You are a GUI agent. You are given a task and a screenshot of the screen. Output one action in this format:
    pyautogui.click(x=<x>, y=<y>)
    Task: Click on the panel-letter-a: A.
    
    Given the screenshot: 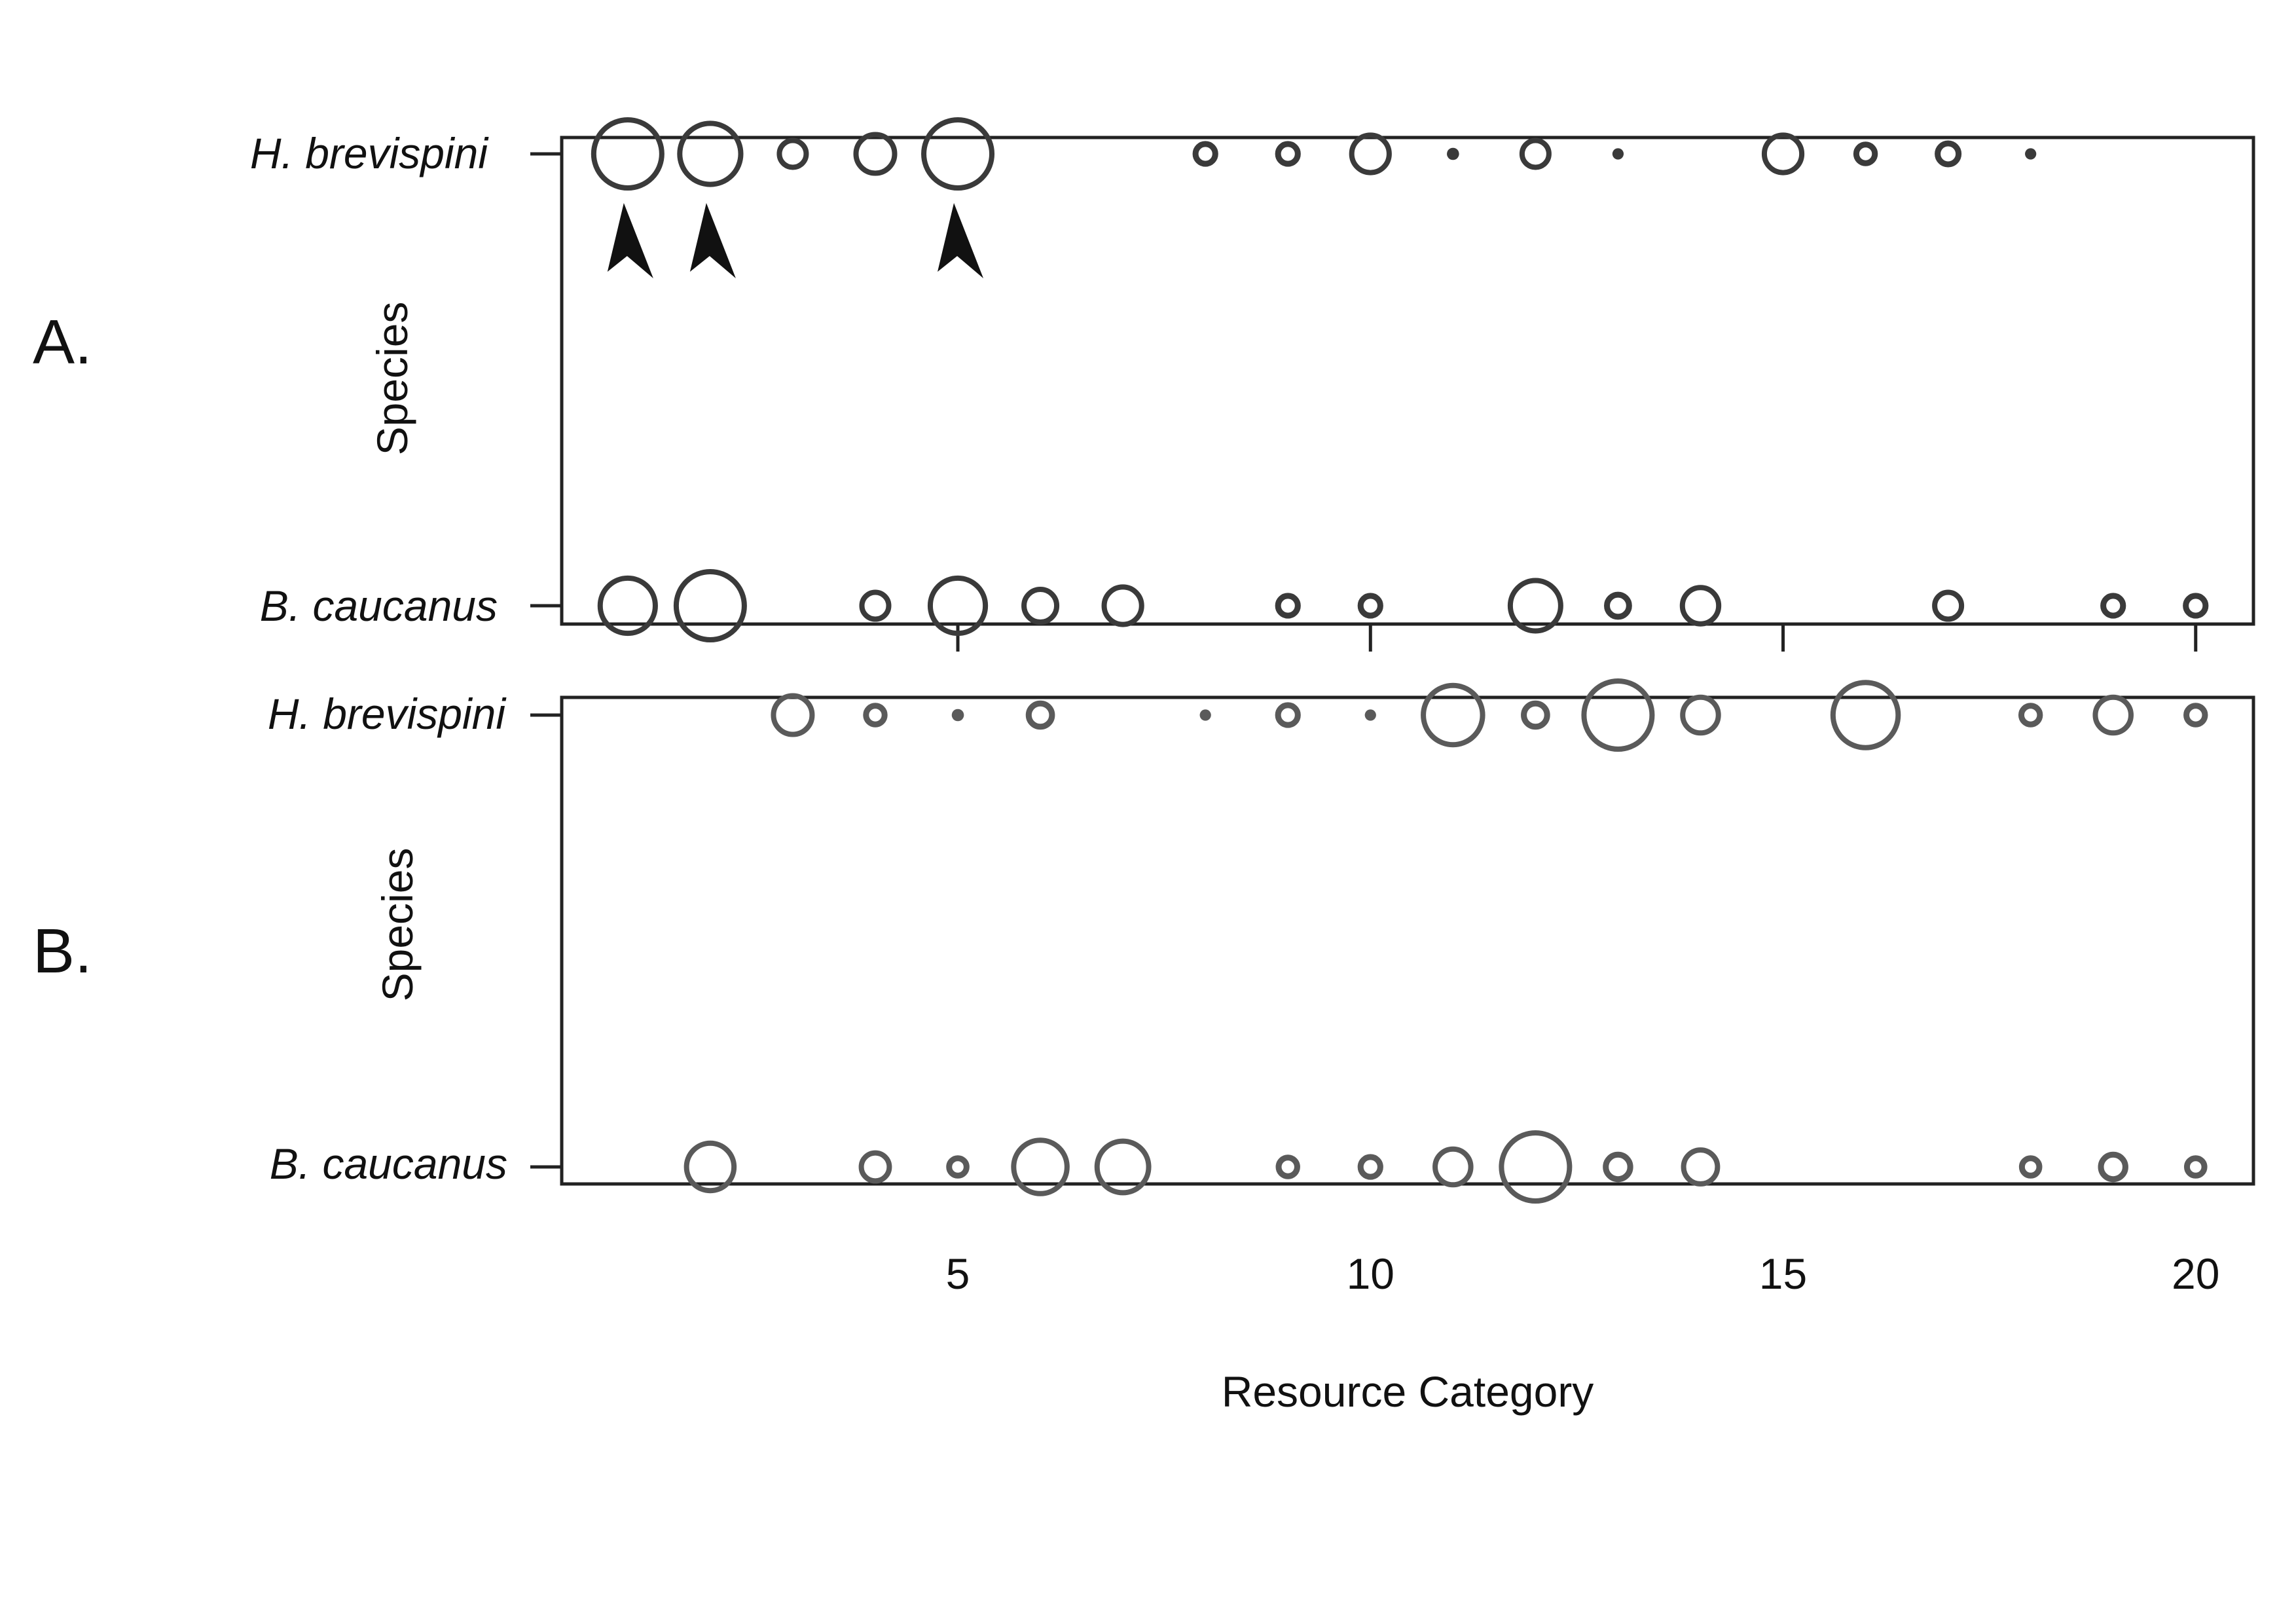 What is the action you would take?
    pyautogui.click(x=62, y=342)
    